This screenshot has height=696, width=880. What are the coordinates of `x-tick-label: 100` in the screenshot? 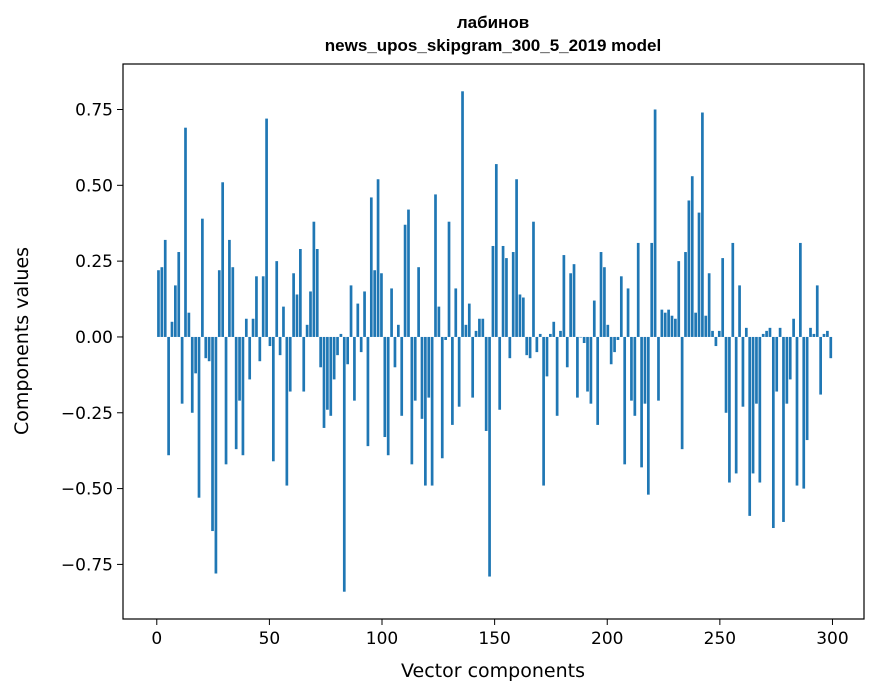 It's located at (382, 639).